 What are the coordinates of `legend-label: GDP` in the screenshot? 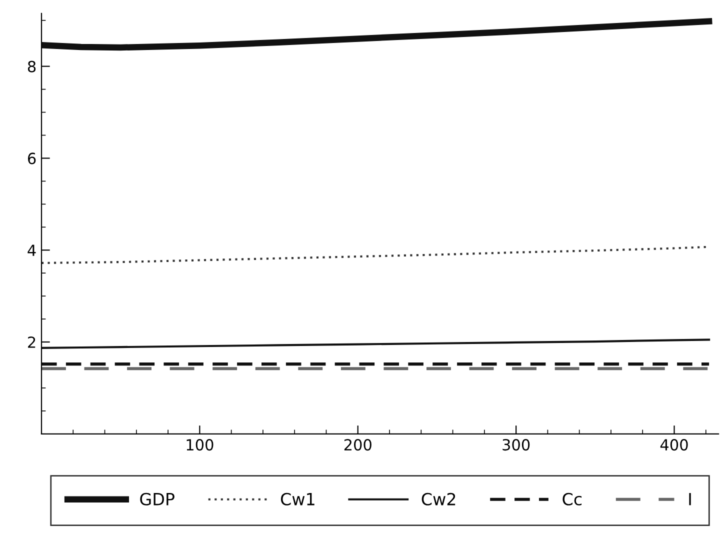 It's located at (157, 499).